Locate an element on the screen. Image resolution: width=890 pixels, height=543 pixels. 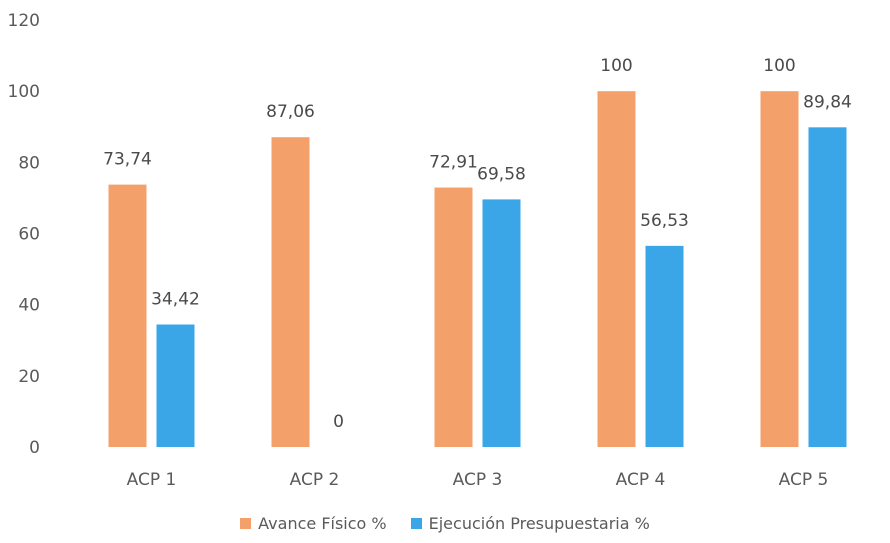
data-label: 89,84 is located at coordinates (827, 102).